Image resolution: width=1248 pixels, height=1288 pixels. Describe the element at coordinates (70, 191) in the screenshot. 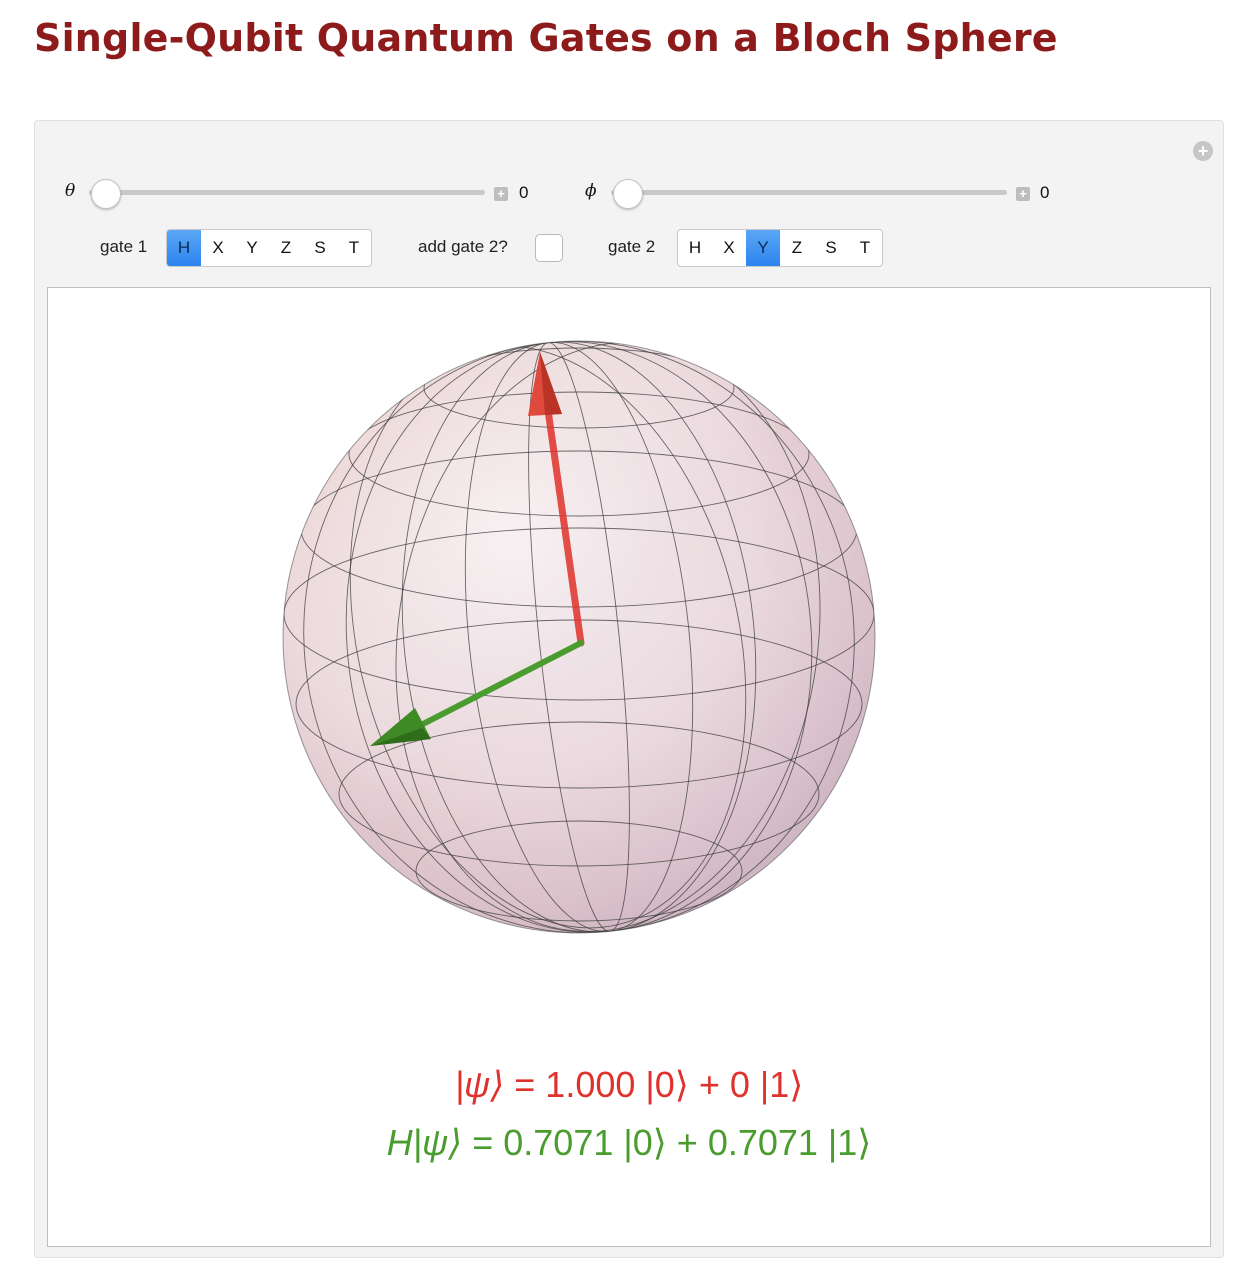

I see `theta-label: θ` at that location.